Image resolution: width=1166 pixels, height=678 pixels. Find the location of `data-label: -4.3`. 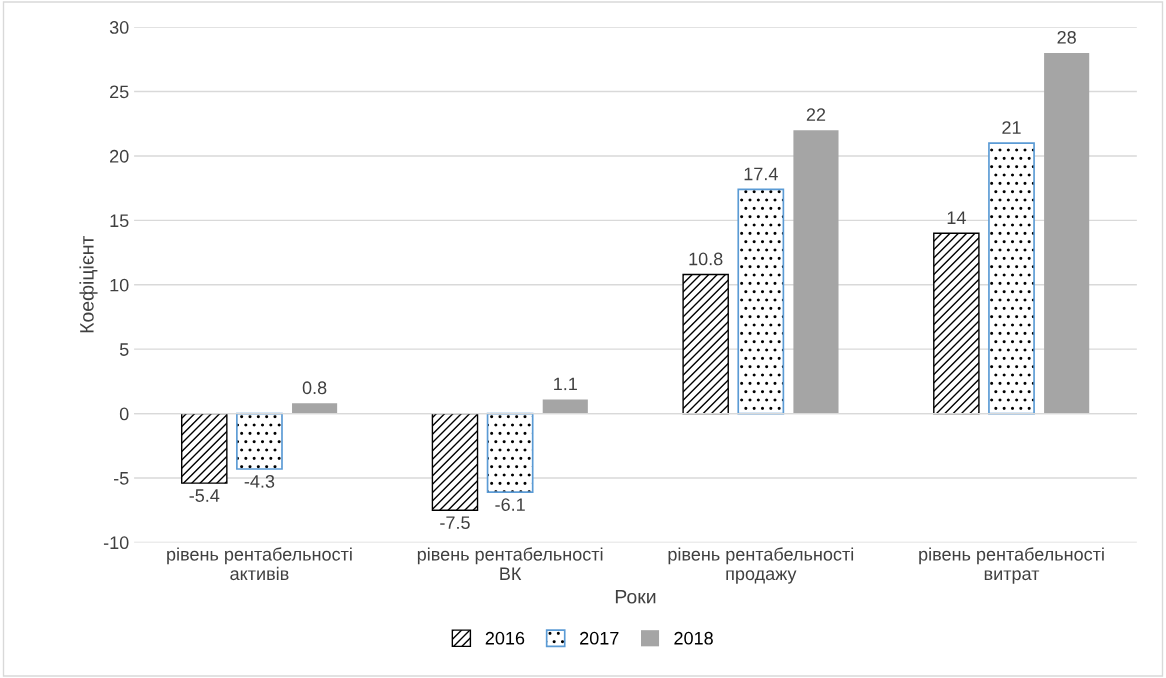

data-label: -4.3 is located at coordinates (259, 481).